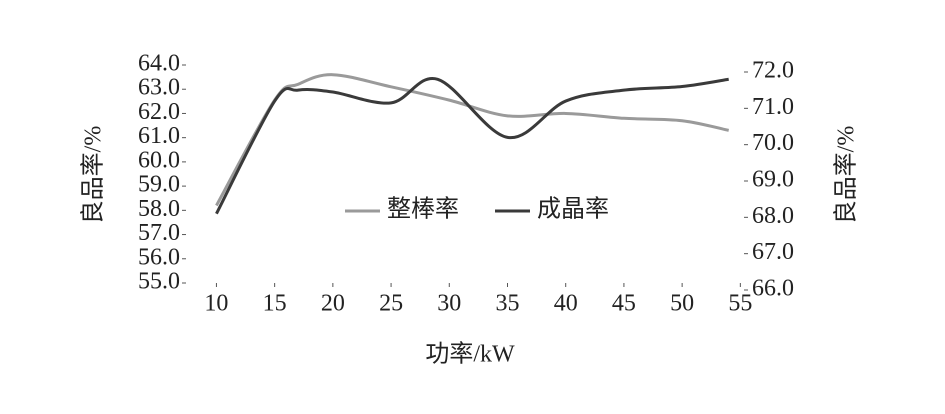 The width and height of the screenshot is (945, 414). I want to click on y2-tick-label: 71.0, so click(773, 107).